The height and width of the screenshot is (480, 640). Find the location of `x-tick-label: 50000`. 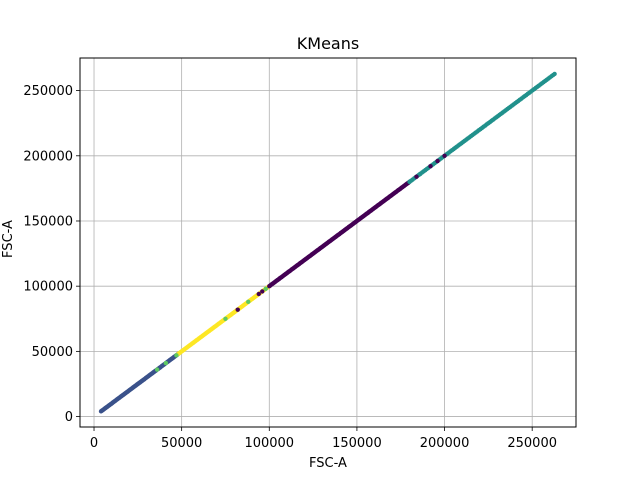

x-tick-label: 50000 is located at coordinates (181, 443).